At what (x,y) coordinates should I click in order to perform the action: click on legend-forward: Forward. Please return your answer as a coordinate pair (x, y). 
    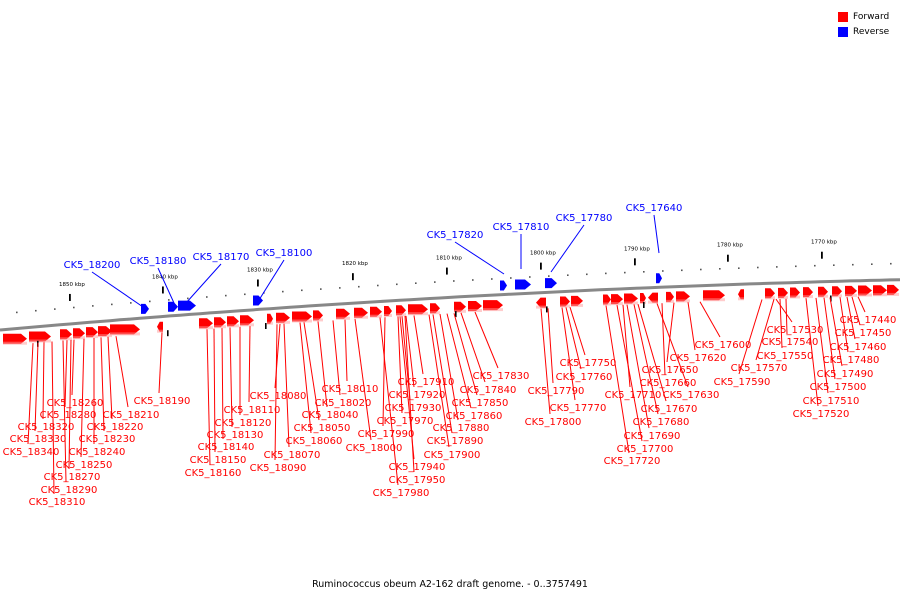
    Looking at the image, I should click on (863, 16).